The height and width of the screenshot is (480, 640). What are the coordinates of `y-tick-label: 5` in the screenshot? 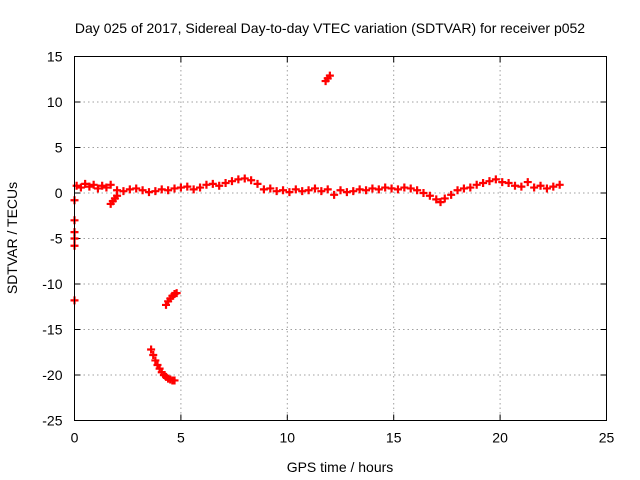 It's located at (59, 148).